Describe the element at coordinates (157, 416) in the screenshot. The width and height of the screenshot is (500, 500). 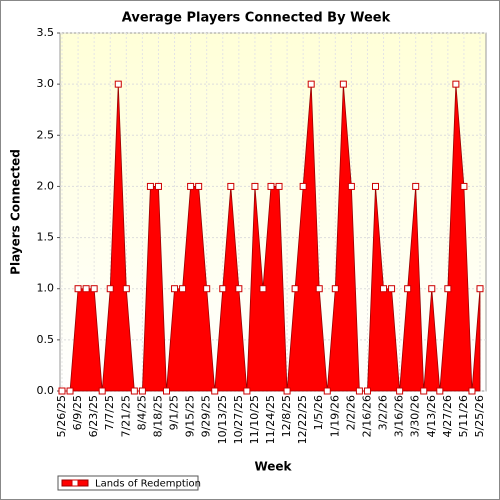
I see `x-tick-label: 8/18/25` at that location.